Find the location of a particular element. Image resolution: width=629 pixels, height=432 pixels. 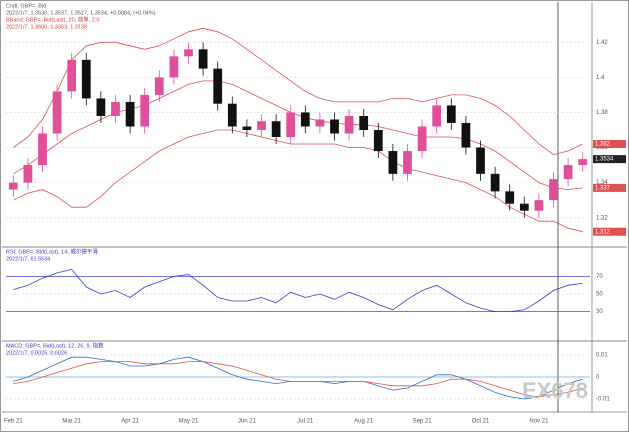

x-tick-label: Jun 21 is located at coordinates (247, 422).